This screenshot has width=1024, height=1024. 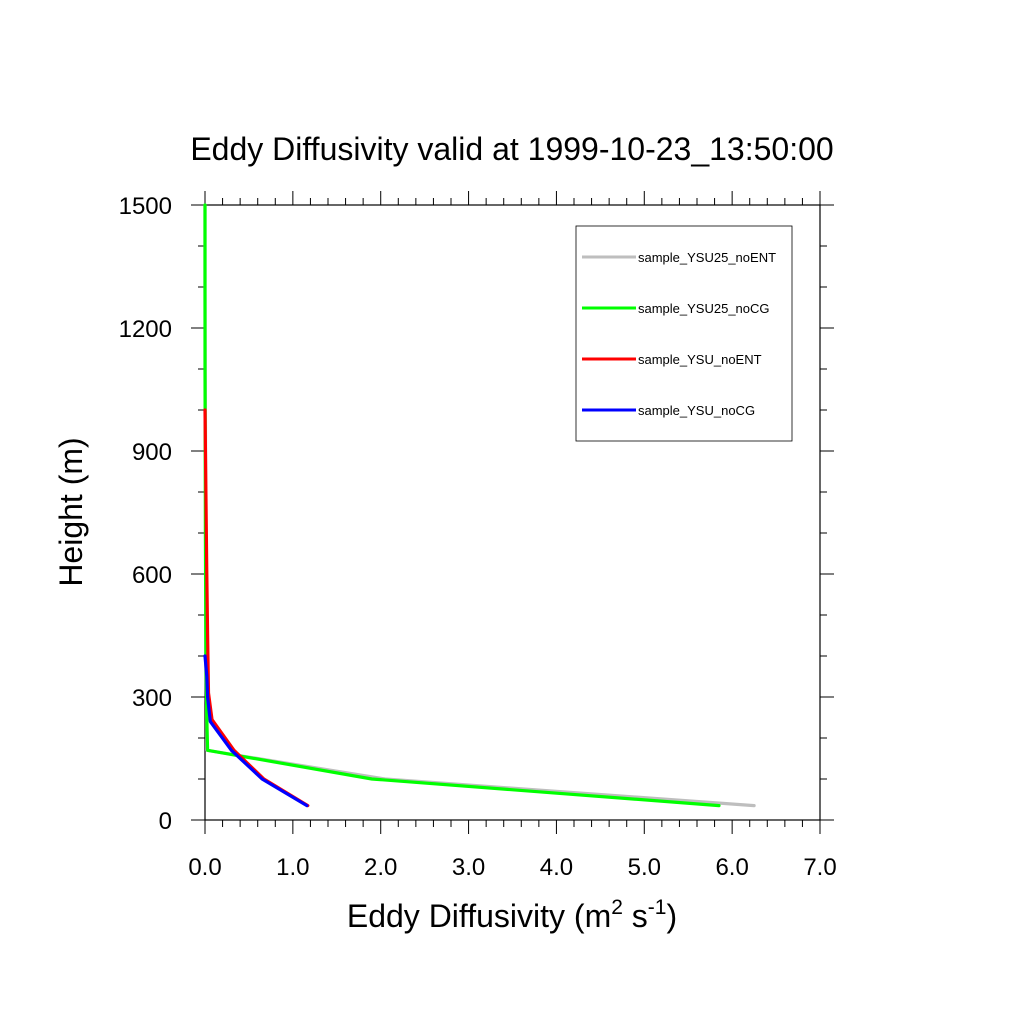 What do you see at coordinates (380, 867) in the screenshot?
I see `x-tick-label: 2.0` at bounding box center [380, 867].